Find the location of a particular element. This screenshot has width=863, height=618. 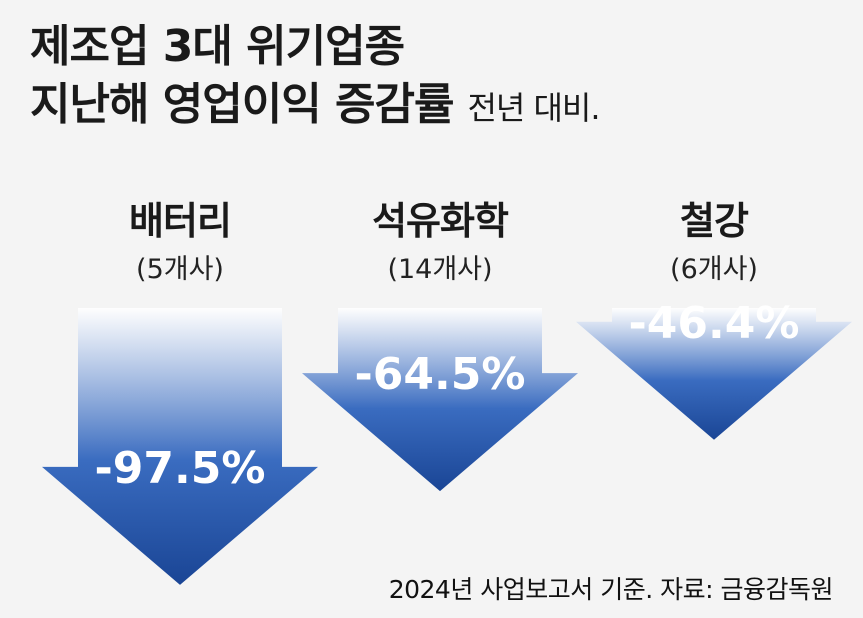

chart-subtitle: 전년 대비. is located at coordinates (533, 108).